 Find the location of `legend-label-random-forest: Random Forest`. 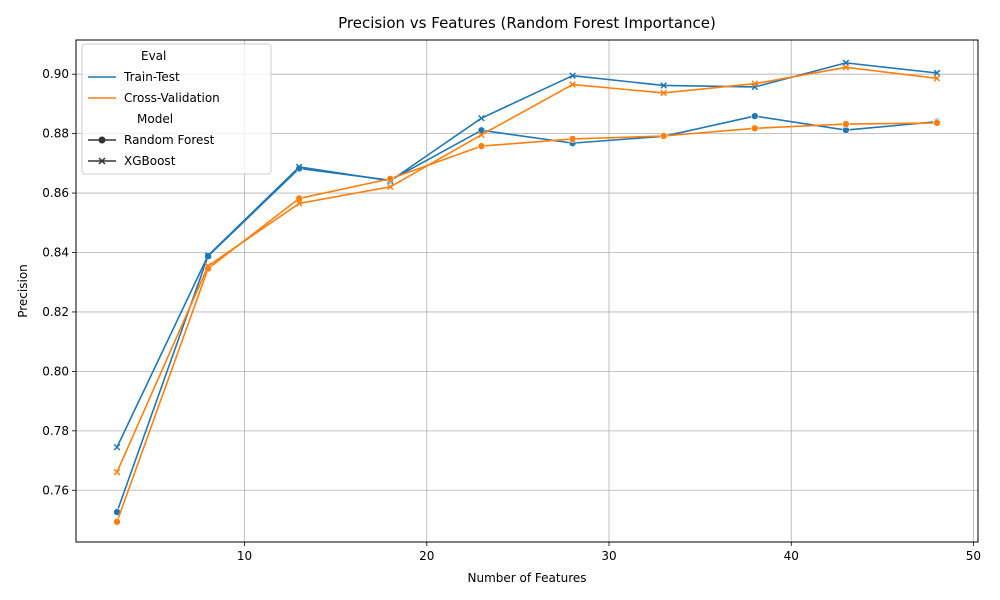

legend-label-random-forest: Random Forest is located at coordinates (169, 140).